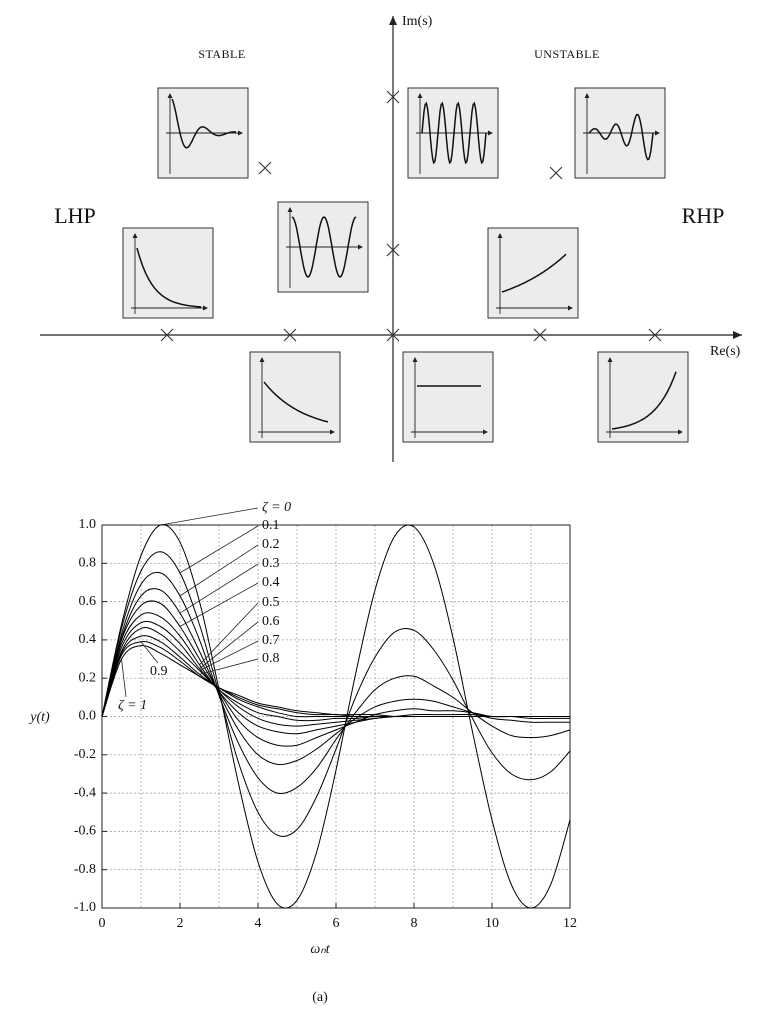 Image resolution: width=768 pixels, height=1024 pixels. What do you see at coordinates (88, 563) in the screenshot?
I see `y-tick-label: 0.8` at bounding box center [88, 563].